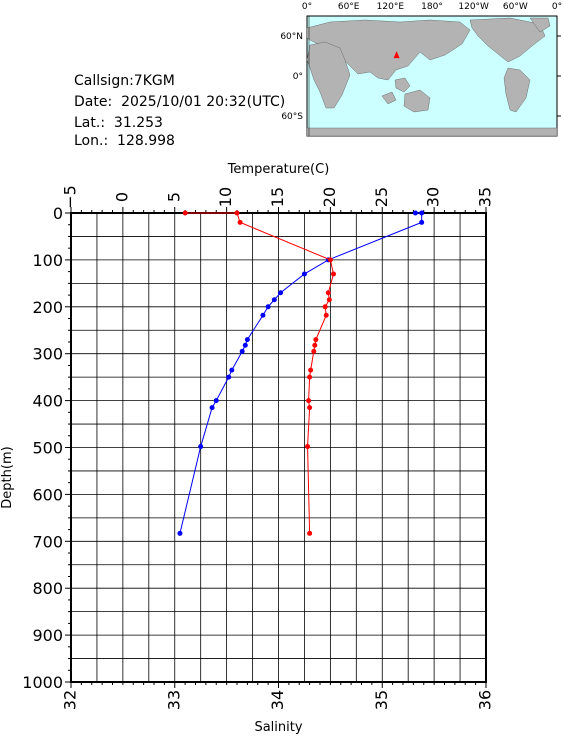  Describe the element at coordinates (42, 682) in the screenshot. I see `depth-tick-label: 1000` at that location.